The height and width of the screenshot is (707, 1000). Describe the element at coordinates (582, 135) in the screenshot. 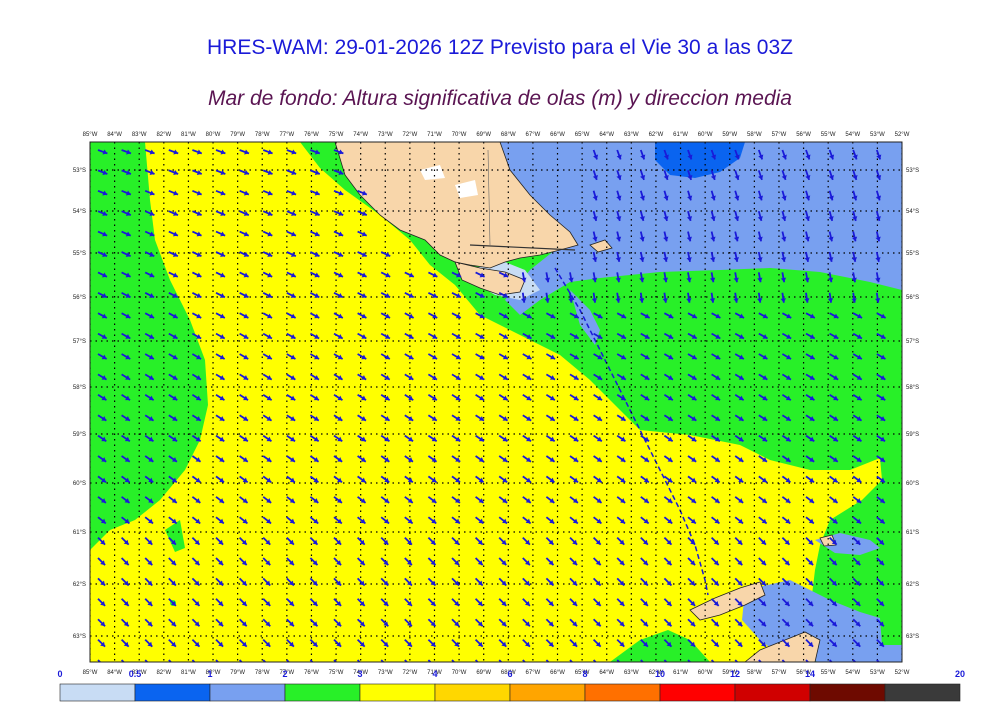

I see `lon-label-top: 65°W` at that location.